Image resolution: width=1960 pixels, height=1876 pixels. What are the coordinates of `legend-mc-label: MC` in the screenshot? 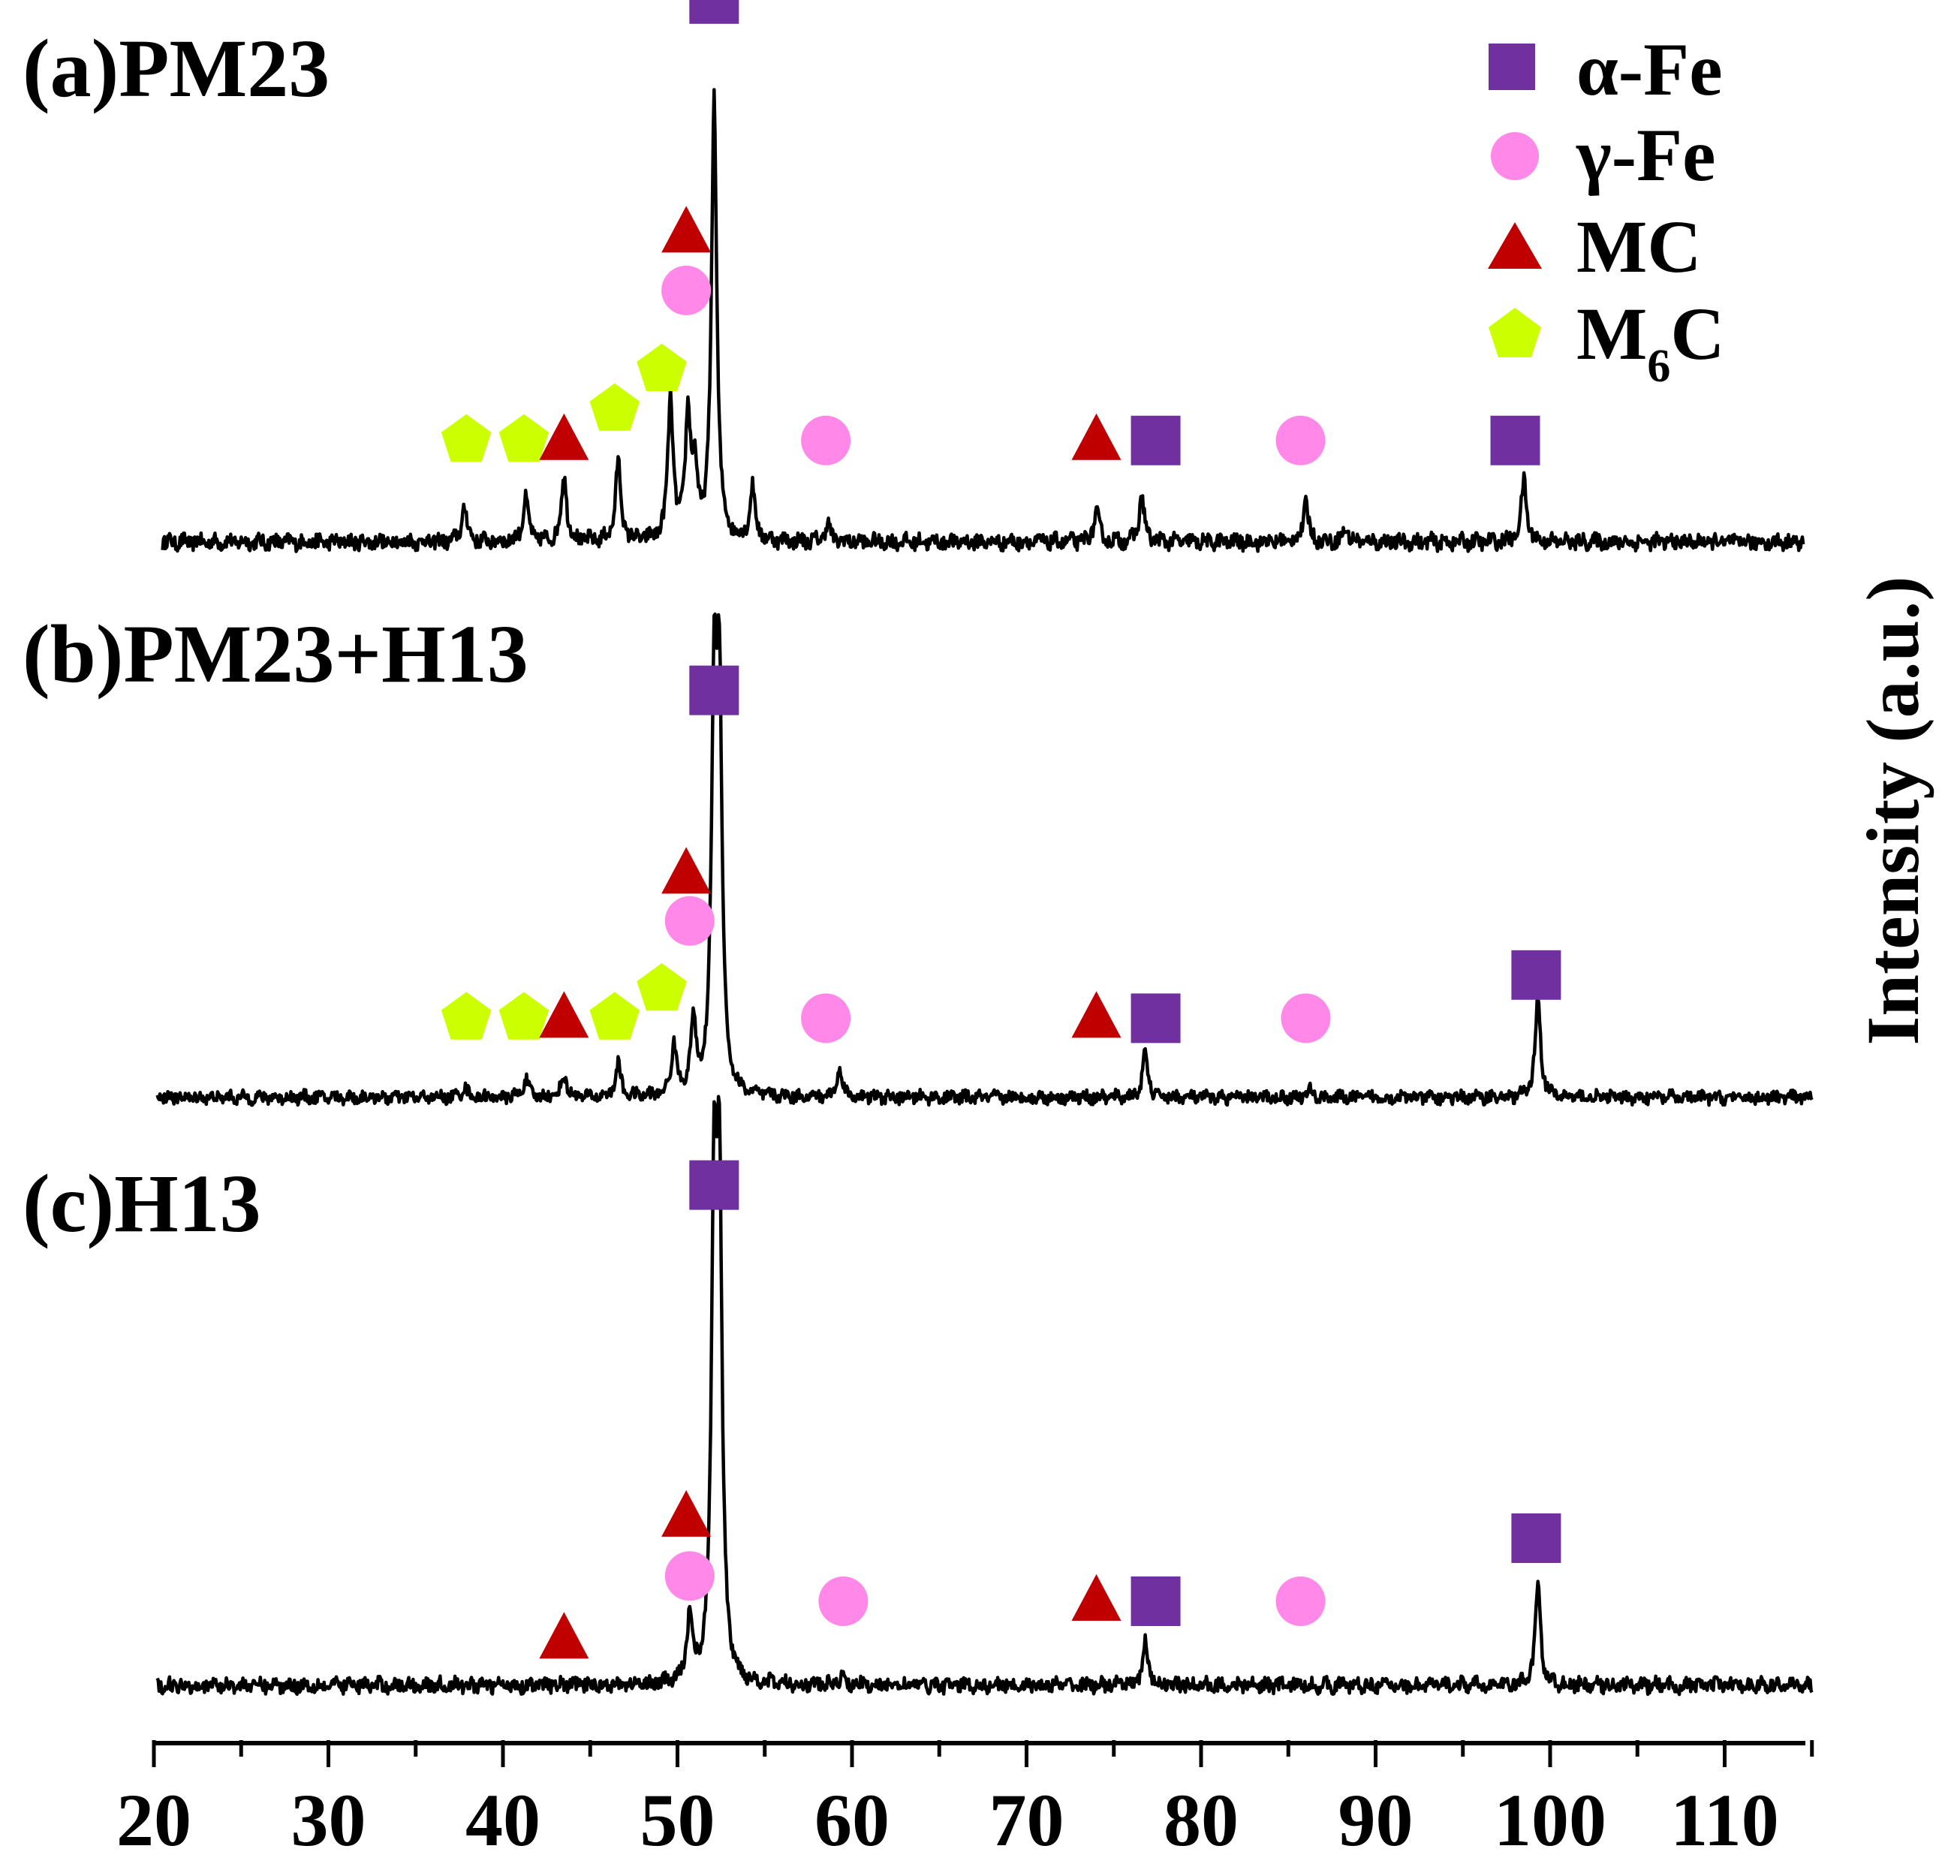 It's located at (1639, 246).